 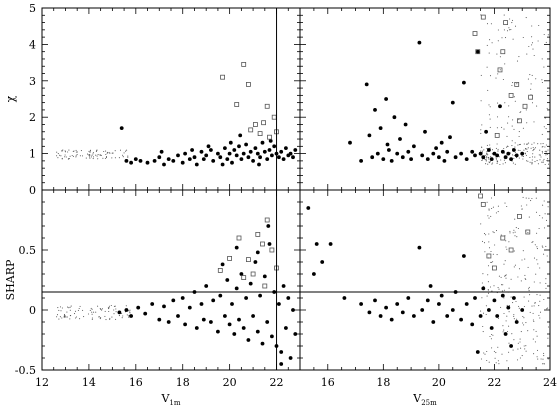 What do you see at coordinates (32, 310) in the screenshot?
I see `y-tick-label: 0` at bounding box center [32, 310].